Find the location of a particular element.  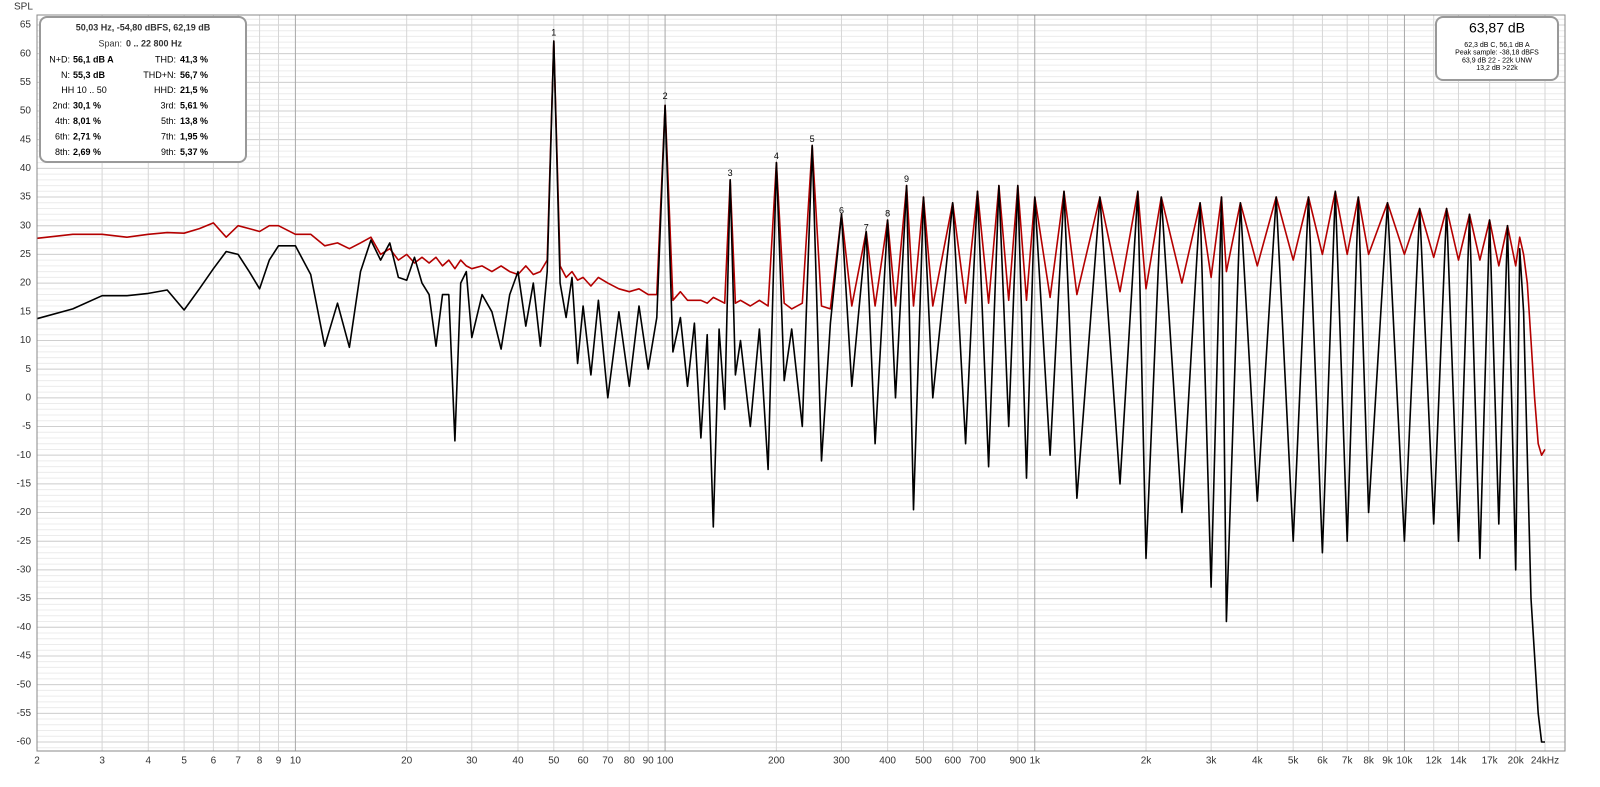

harmonic-label: 2 is located at coordinates (665, 96).